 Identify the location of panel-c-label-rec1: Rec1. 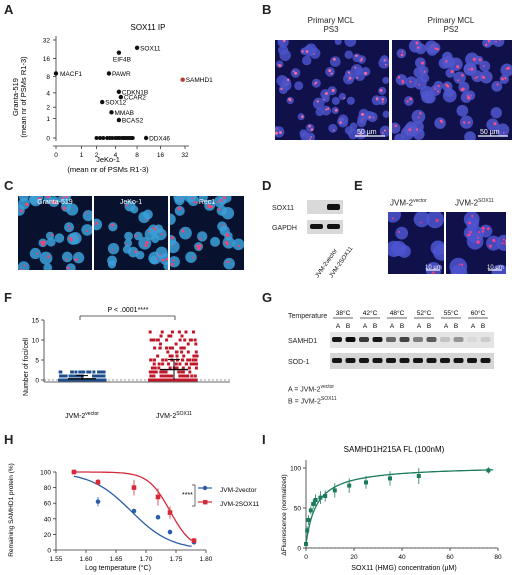
(207, 202).